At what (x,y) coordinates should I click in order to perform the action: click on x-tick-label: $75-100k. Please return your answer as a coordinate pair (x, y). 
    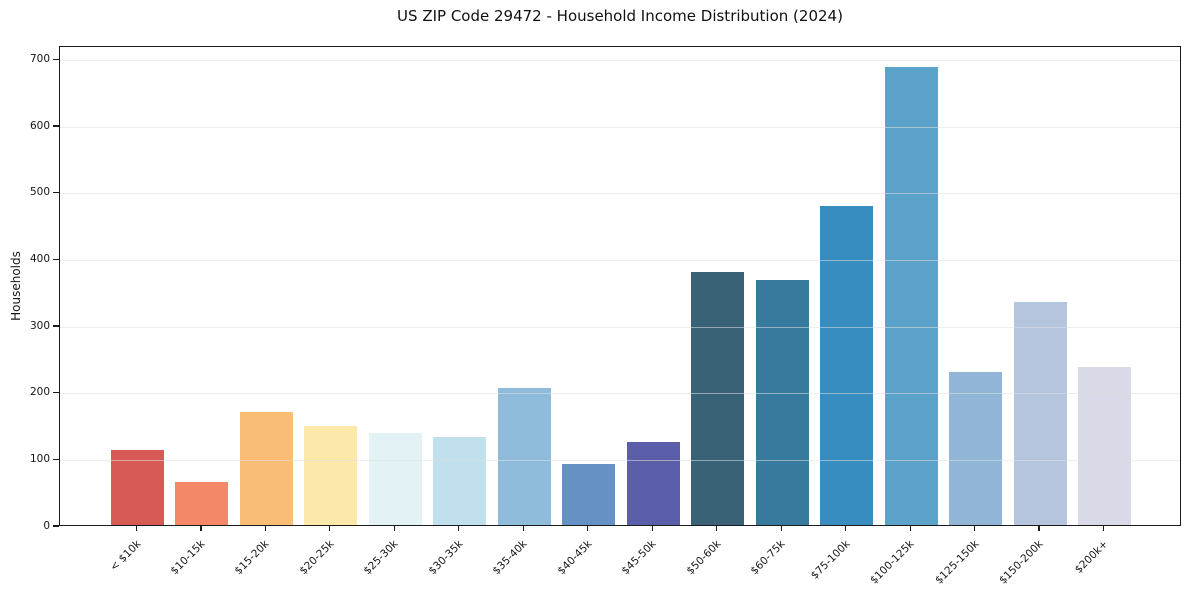
    Looking at the image, I should click on (830, 560).